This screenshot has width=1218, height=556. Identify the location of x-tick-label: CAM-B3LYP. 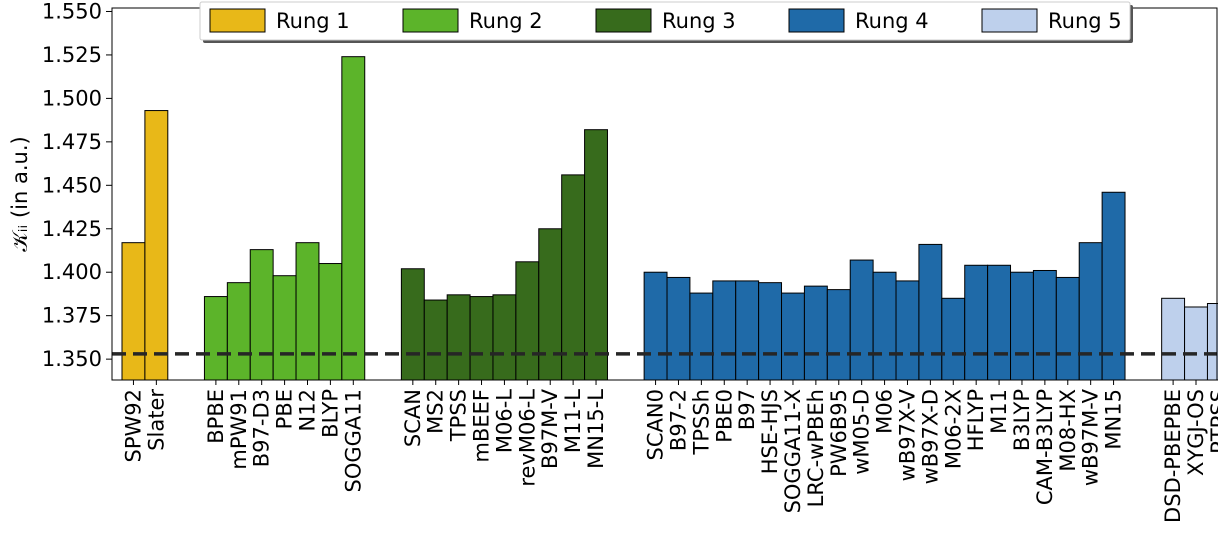
(1045, 447).